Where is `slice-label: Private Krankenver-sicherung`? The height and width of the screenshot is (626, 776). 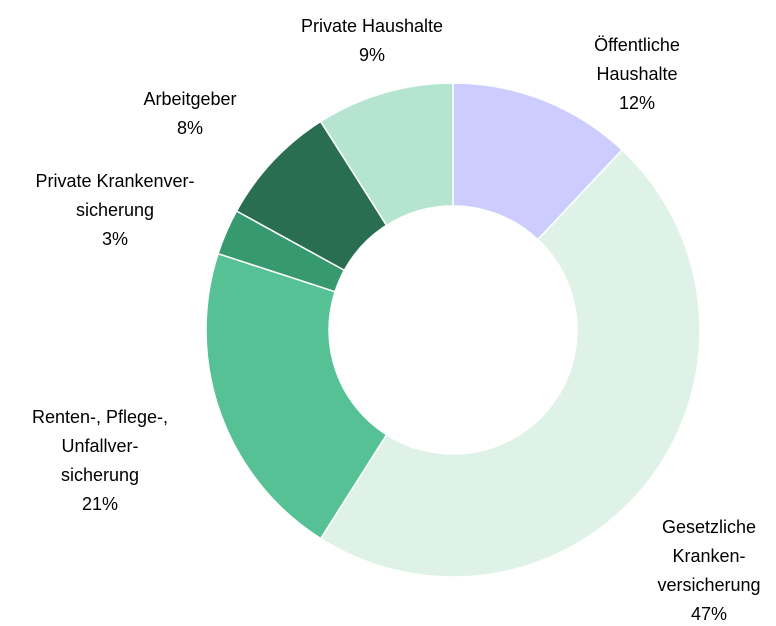 slice-label: Private Krankenver-sicherung is located at coordinates (114, 195).